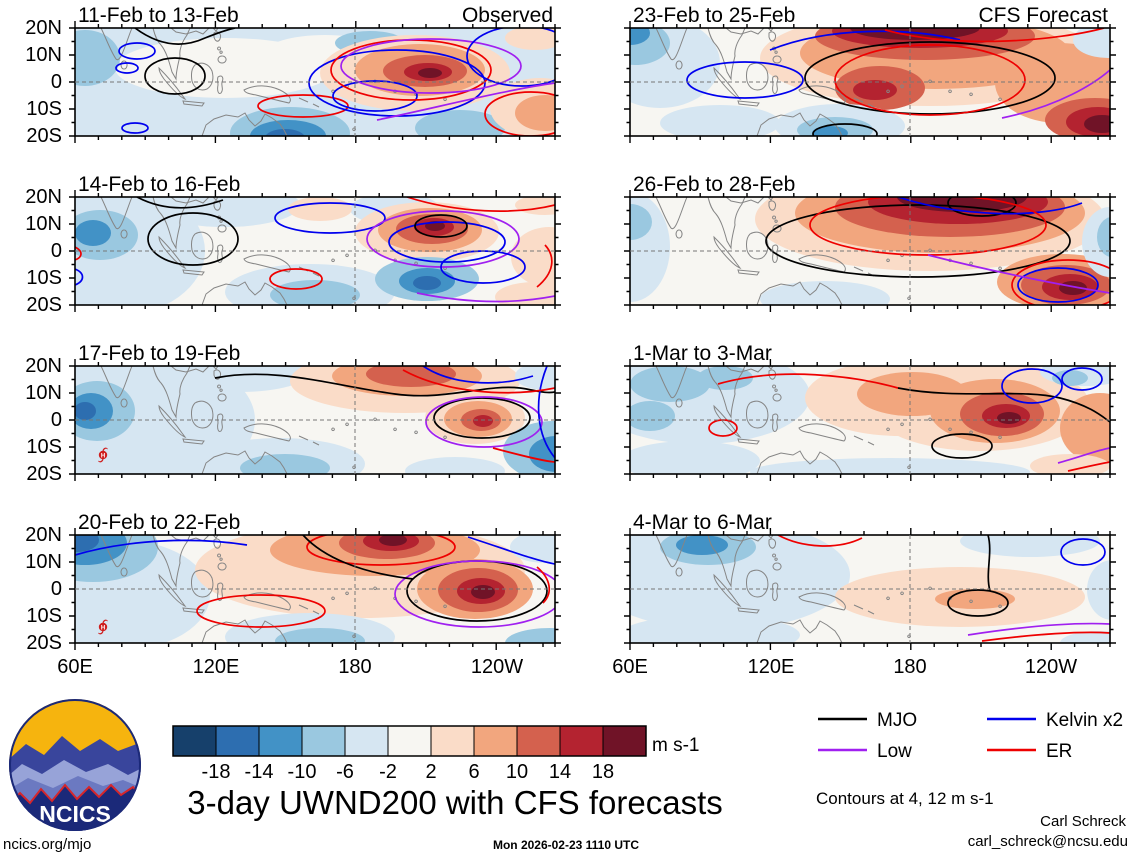 The height and width of the screenshot is (860, 1135). I want to click on colorbar: -18 -14 -10 -6 -2 2 6 10 14 18, so click(409, 754).